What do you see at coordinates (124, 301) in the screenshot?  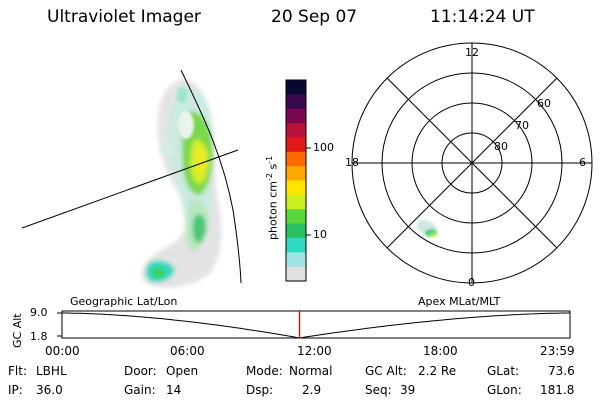 I see `timeline-left-label: Geographic Lat/Lon` at bounding box center [124, 301].